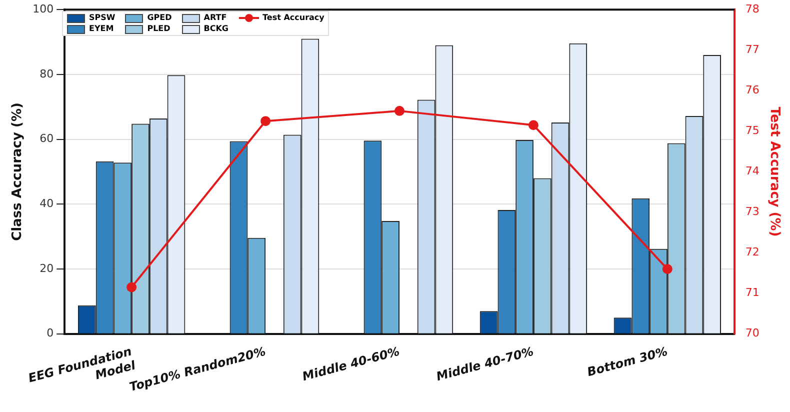 The image size is (790, 412). I want to click on y2-axis-title: Test Accuracy (%), so click(774, 171).